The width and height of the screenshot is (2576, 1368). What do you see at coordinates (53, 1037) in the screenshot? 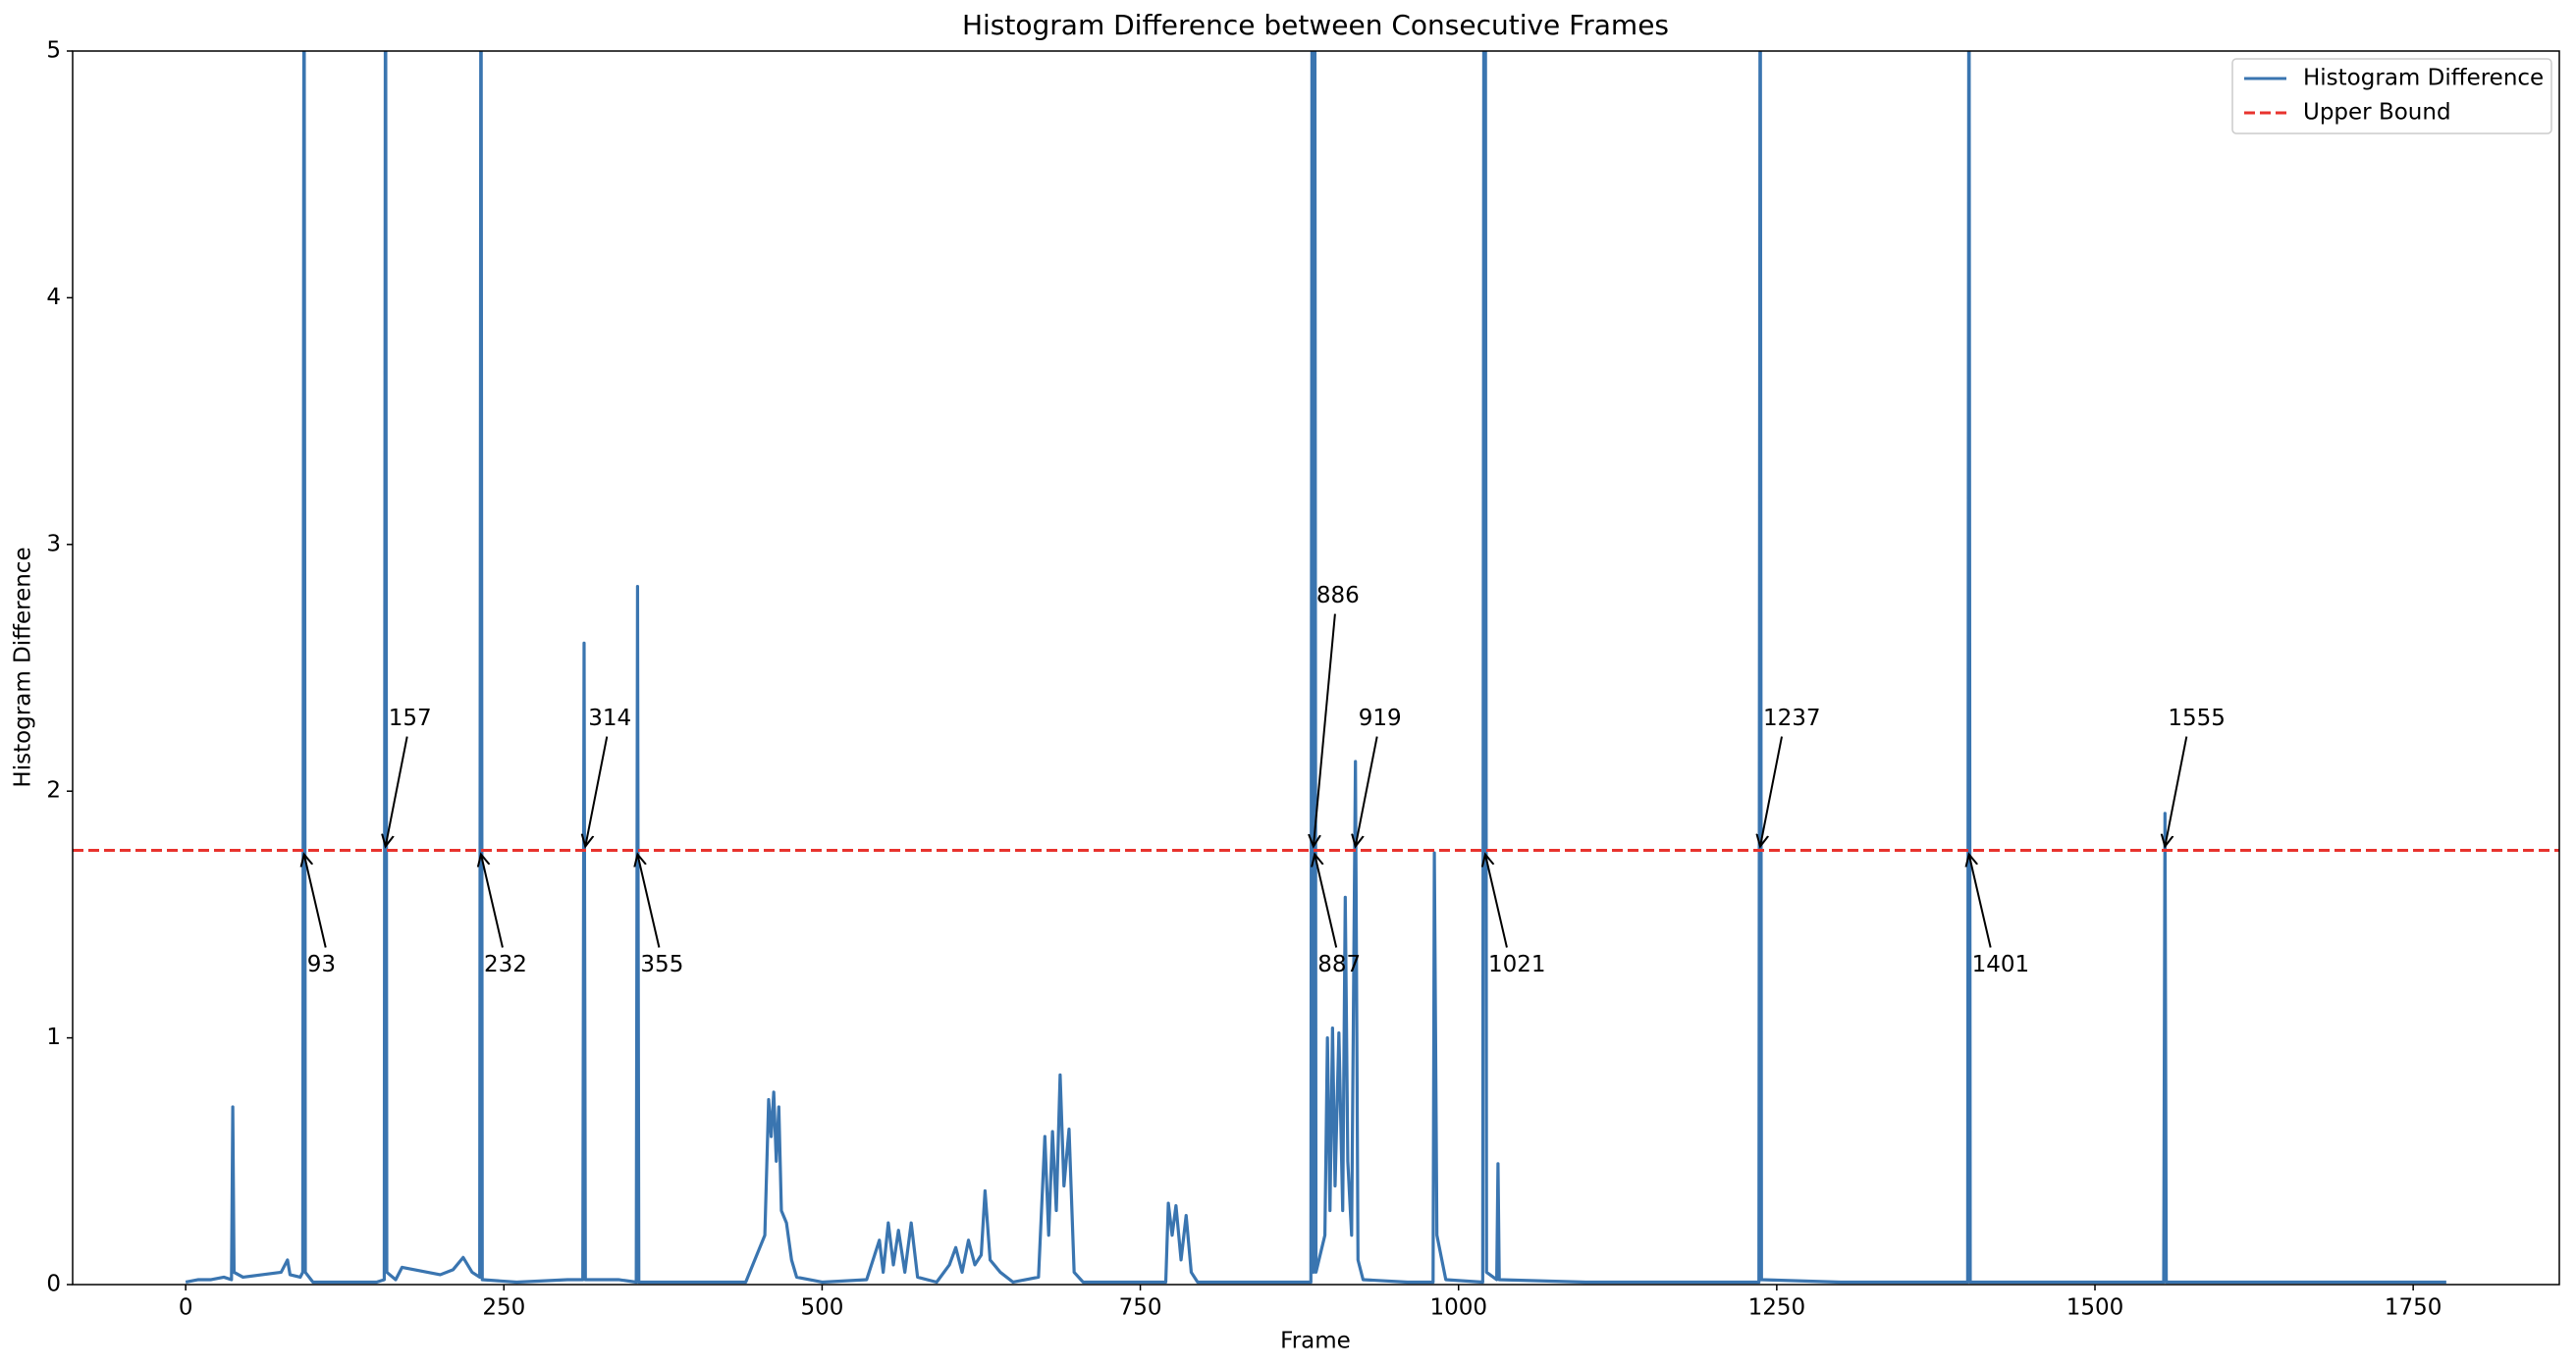
I see `y-tick-label: 1` at bounding box center [53, 1037].